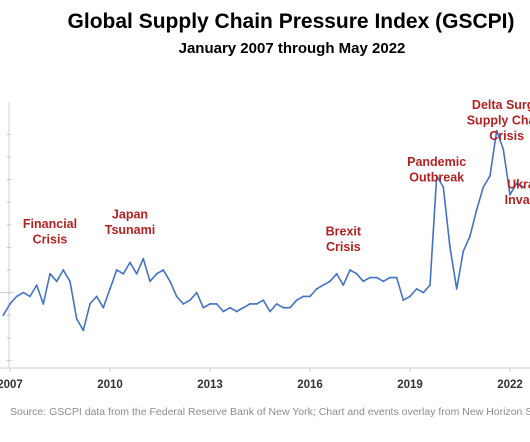 The height and width of the screenshot is (442, 530). What do you see at coordinates (110, 385) in the screenshot?
I see `x-tick-label: 2010` at bounding box center [110, 385].